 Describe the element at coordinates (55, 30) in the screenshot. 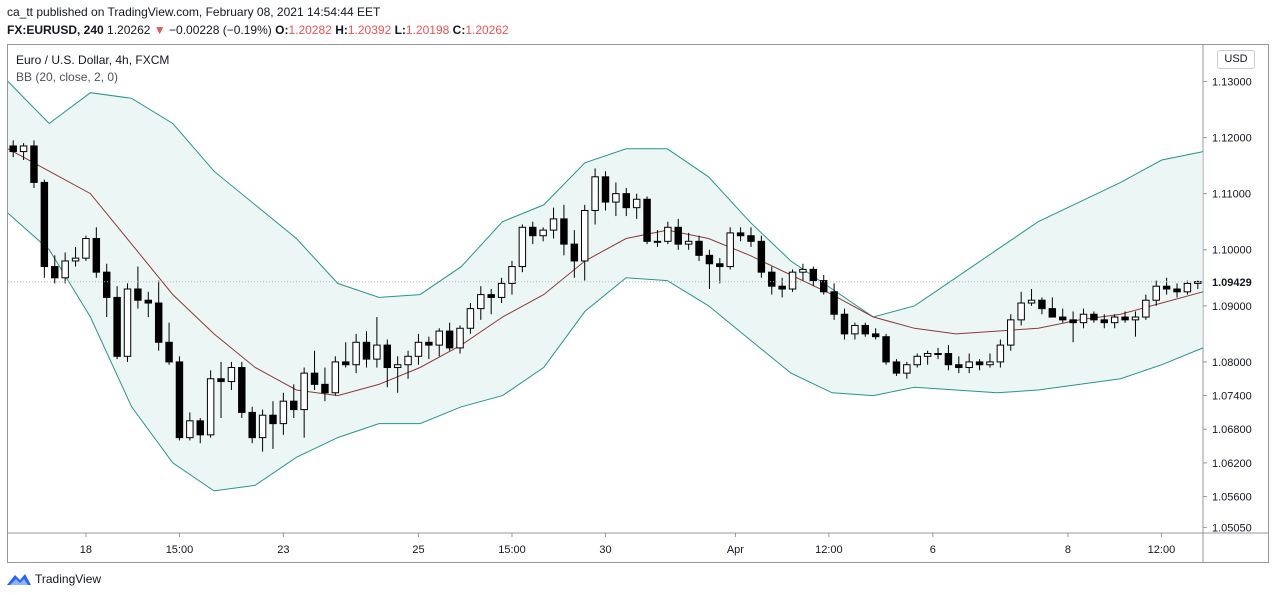

I see `symbol-name: FX:EURUSD, 240` at that location.